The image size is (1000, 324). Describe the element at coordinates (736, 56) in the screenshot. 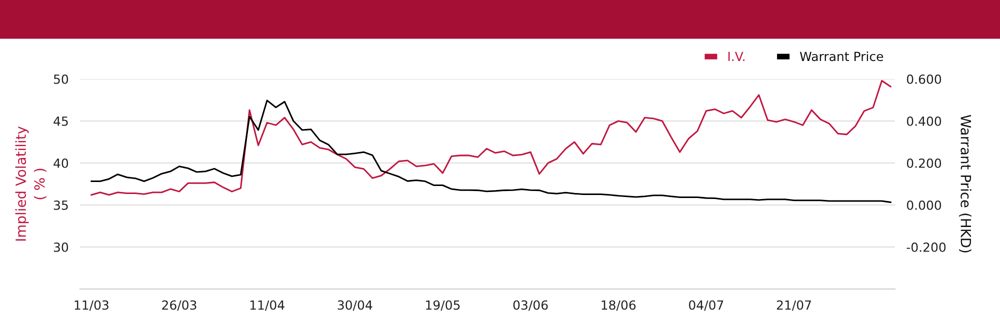

I see `legend-label: I.V.` at that location.